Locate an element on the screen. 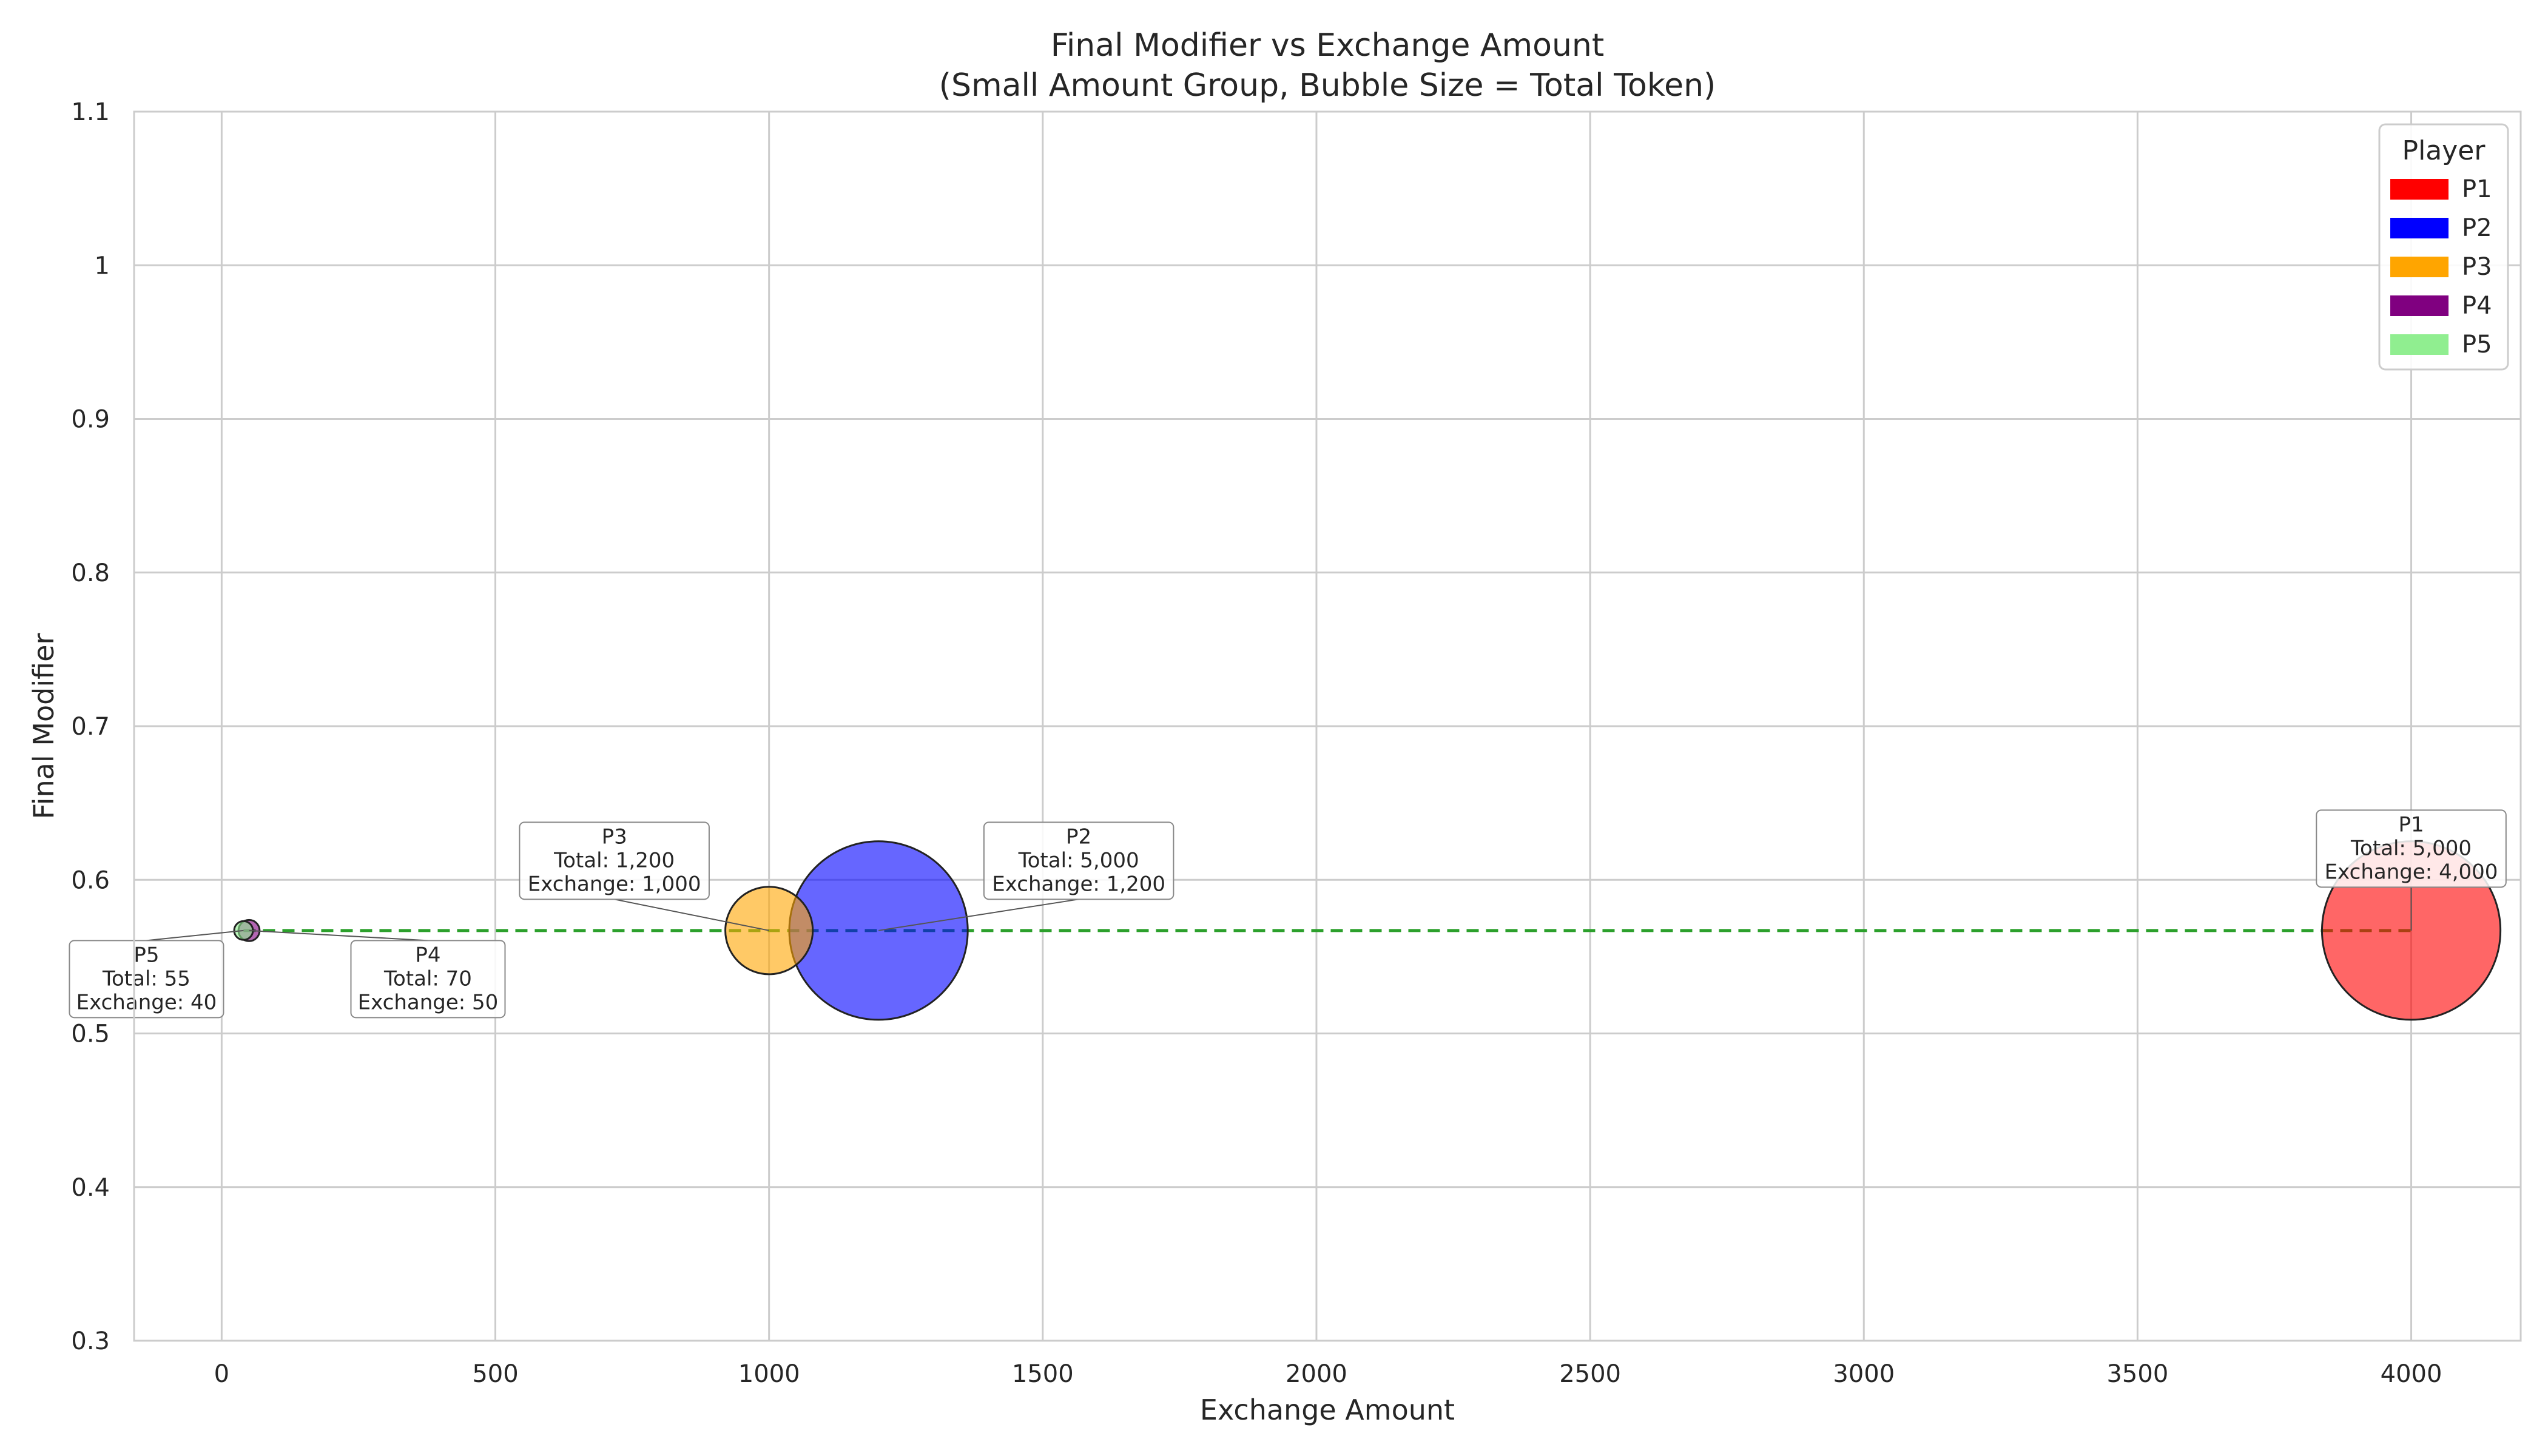 Image resolution: width=2548 pixels, height=1456 pixels. x-tick-label: 3000 is located at coordinates (1864, 1374).